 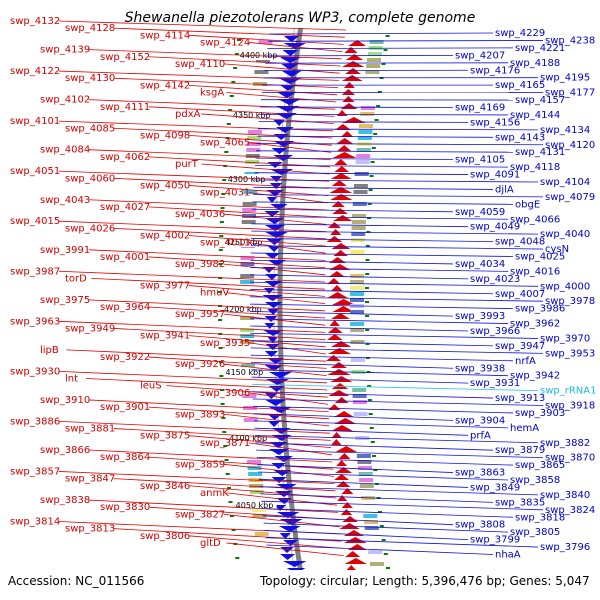 I want to click on gene-label: swp_3982, so click(x=200, y=264).